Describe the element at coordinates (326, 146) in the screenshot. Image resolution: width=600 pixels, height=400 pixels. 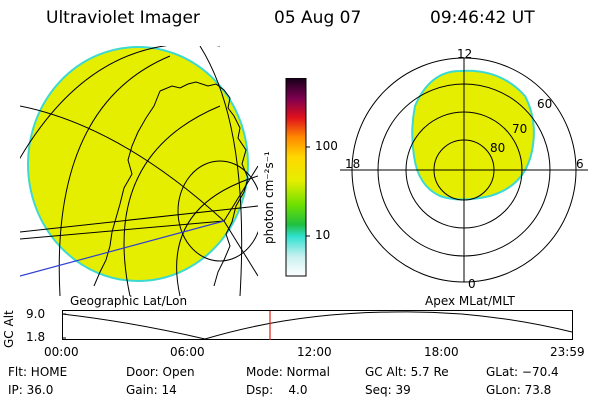
I see `colorbar-tick-100: 100` at that location.